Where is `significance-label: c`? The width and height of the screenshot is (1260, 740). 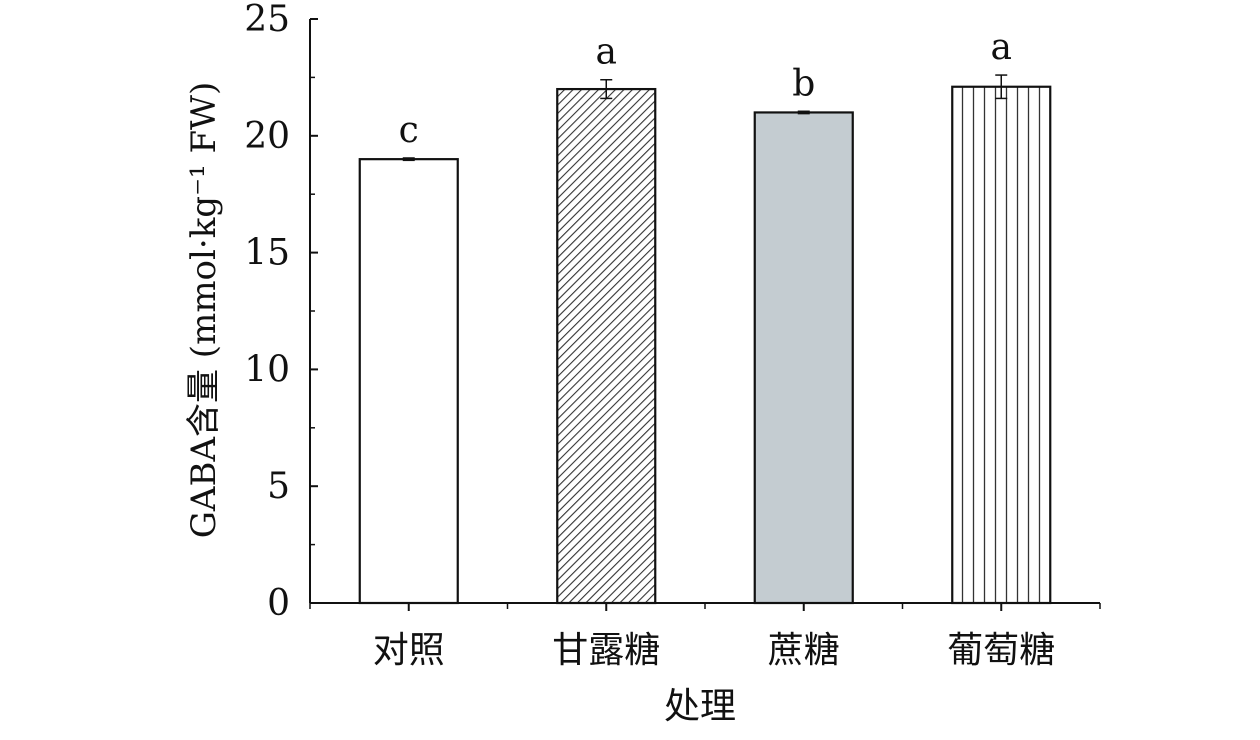
significance-label: c is located at coordinates (409, 130).